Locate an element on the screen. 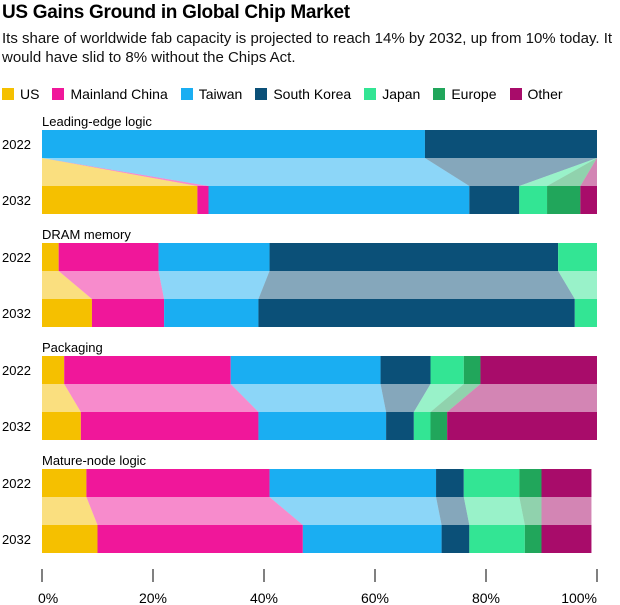  x-tick-label: 100% is located at coordinates (579, 597).